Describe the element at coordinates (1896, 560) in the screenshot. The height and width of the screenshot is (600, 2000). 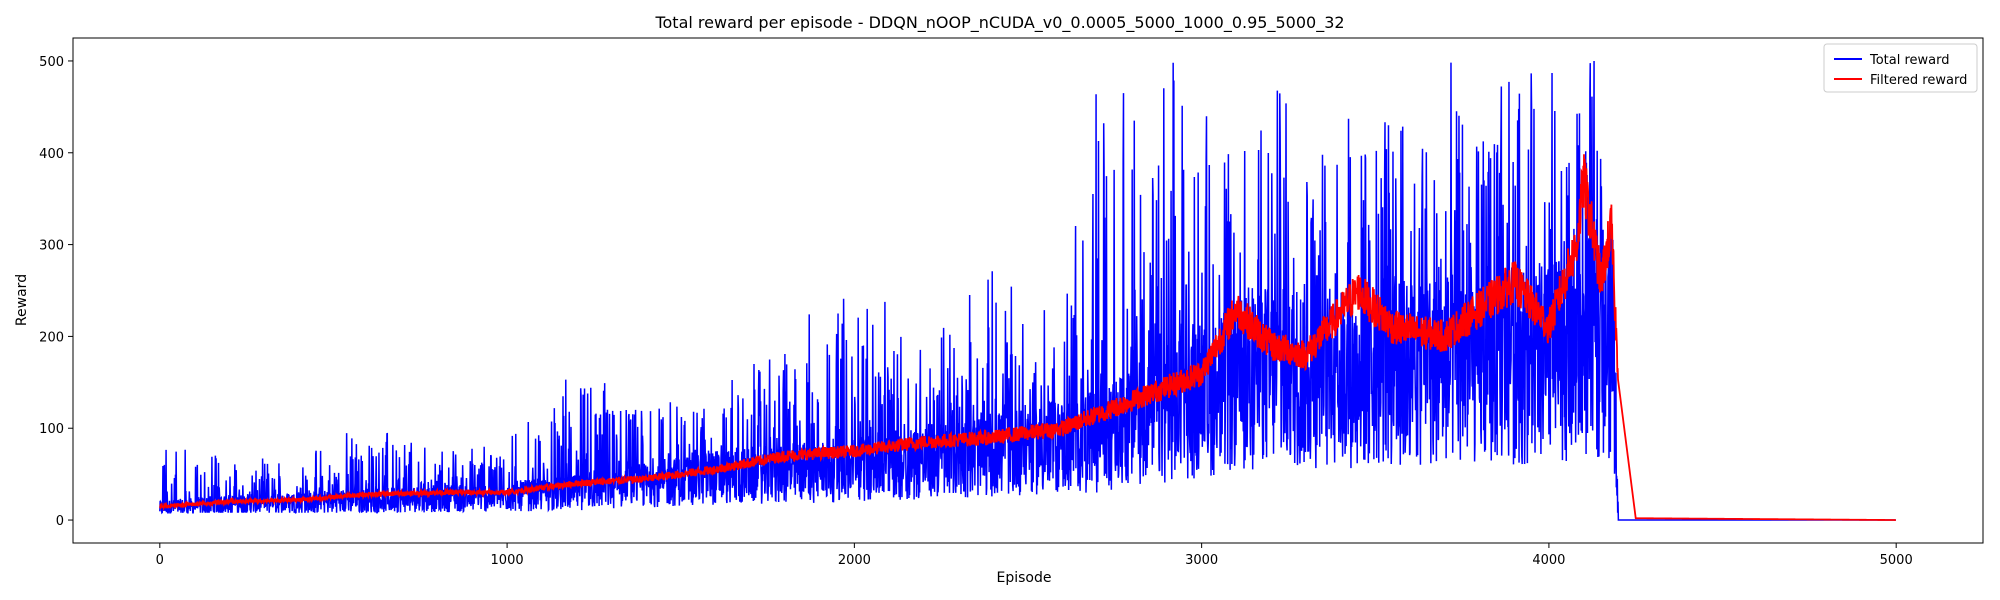
I see `x-tick-label: 5000` at that location.